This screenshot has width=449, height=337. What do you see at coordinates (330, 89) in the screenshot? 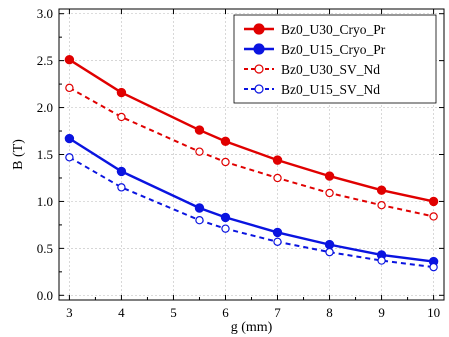
I see `legend-label: Bz0_U15_SV_Nd` at bounding box center [330, 89].